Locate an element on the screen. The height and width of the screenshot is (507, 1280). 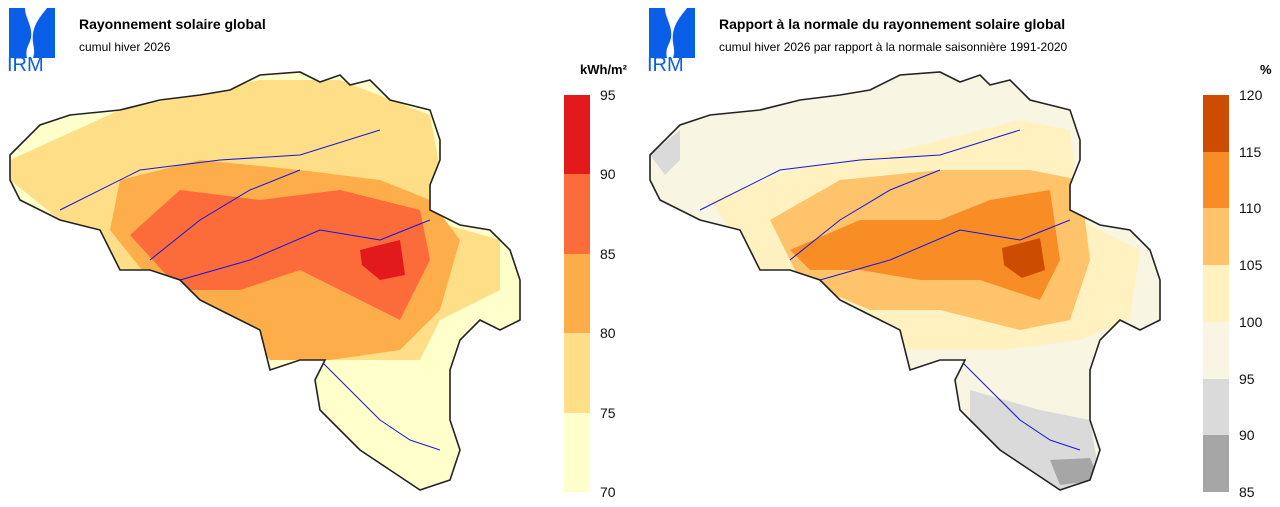
legend-unit: kWh/m² is located at coordinates (603, 69).